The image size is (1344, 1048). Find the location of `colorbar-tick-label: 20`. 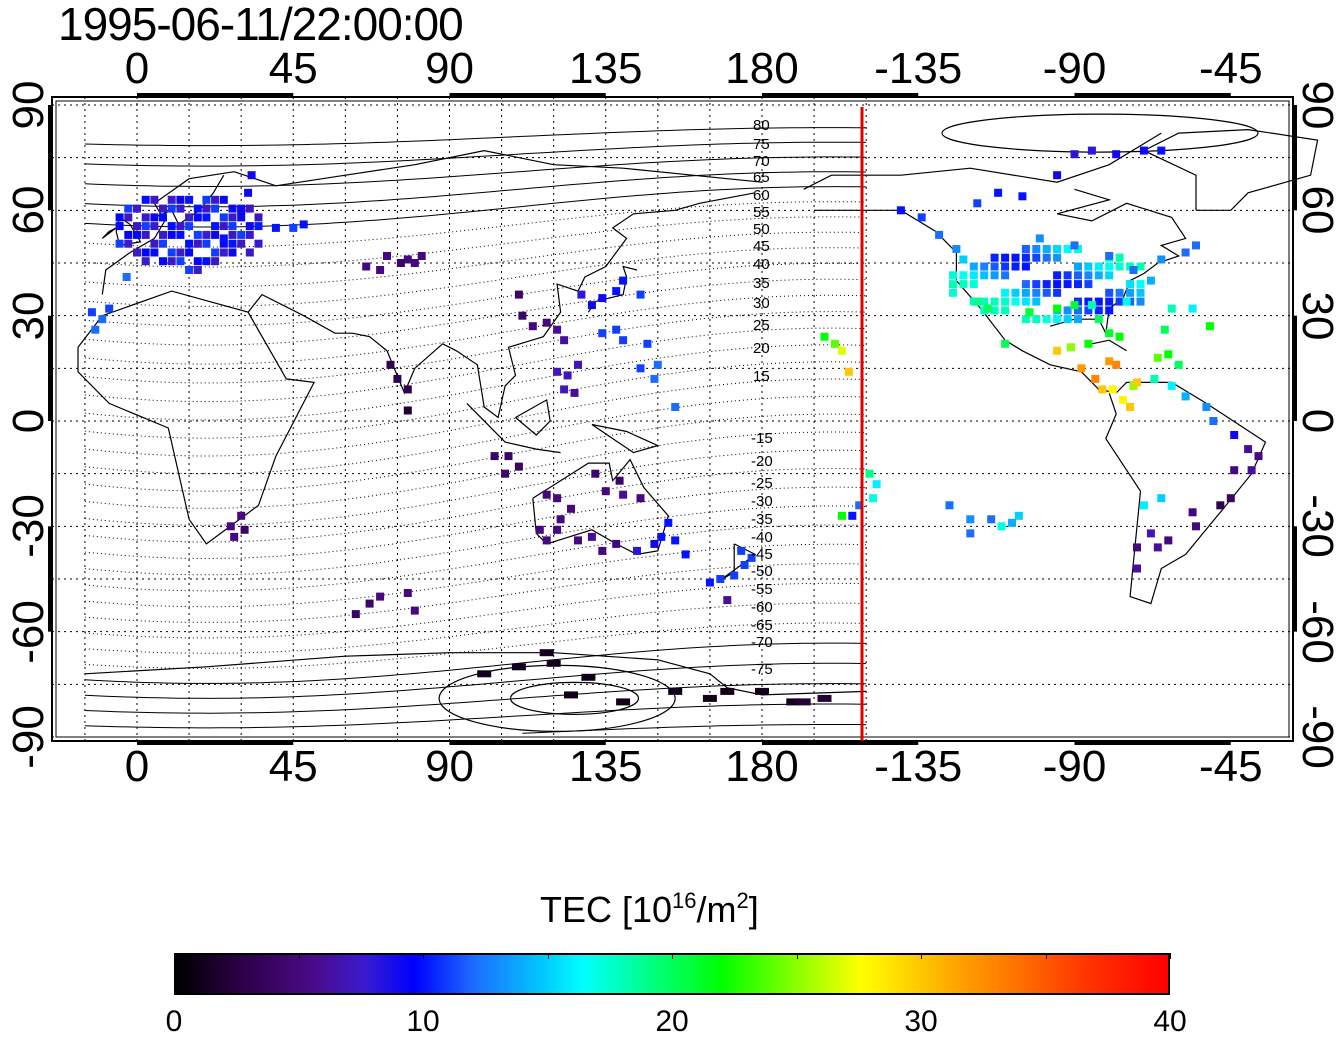

colorbar-tick-label: 20 is located at coordinates (672, 1021).